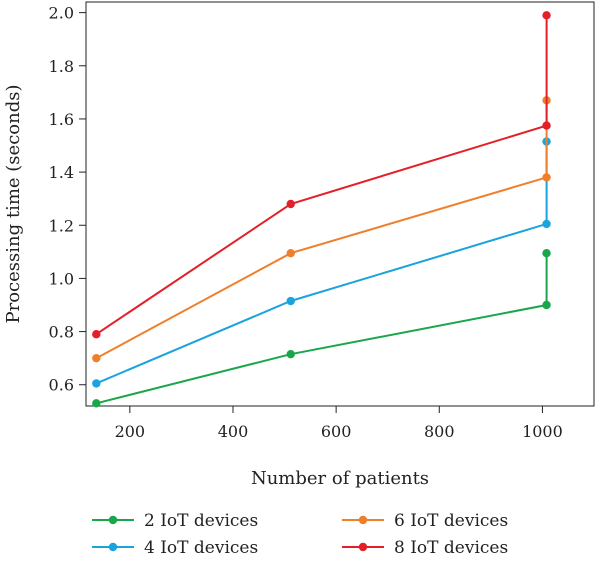 Image resolution: width=600 pixels, height=561 pixels. Describe the element at coordinates (340, 478) in the screenshot. I see `x-axis-label: Number of patients` at that location.